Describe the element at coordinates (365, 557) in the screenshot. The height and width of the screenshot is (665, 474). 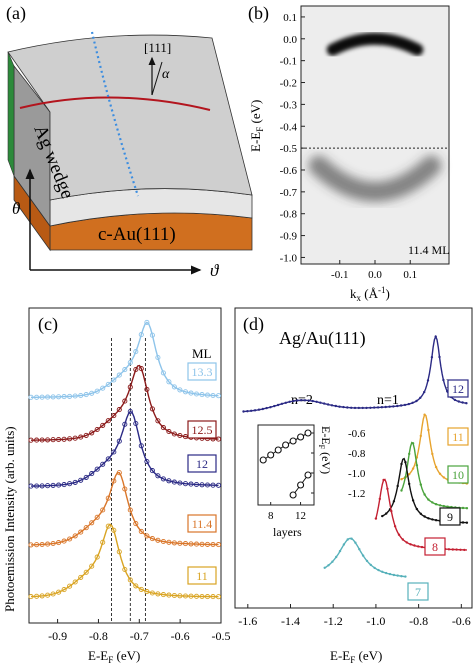
I see `panel-d-series-line` at that location.